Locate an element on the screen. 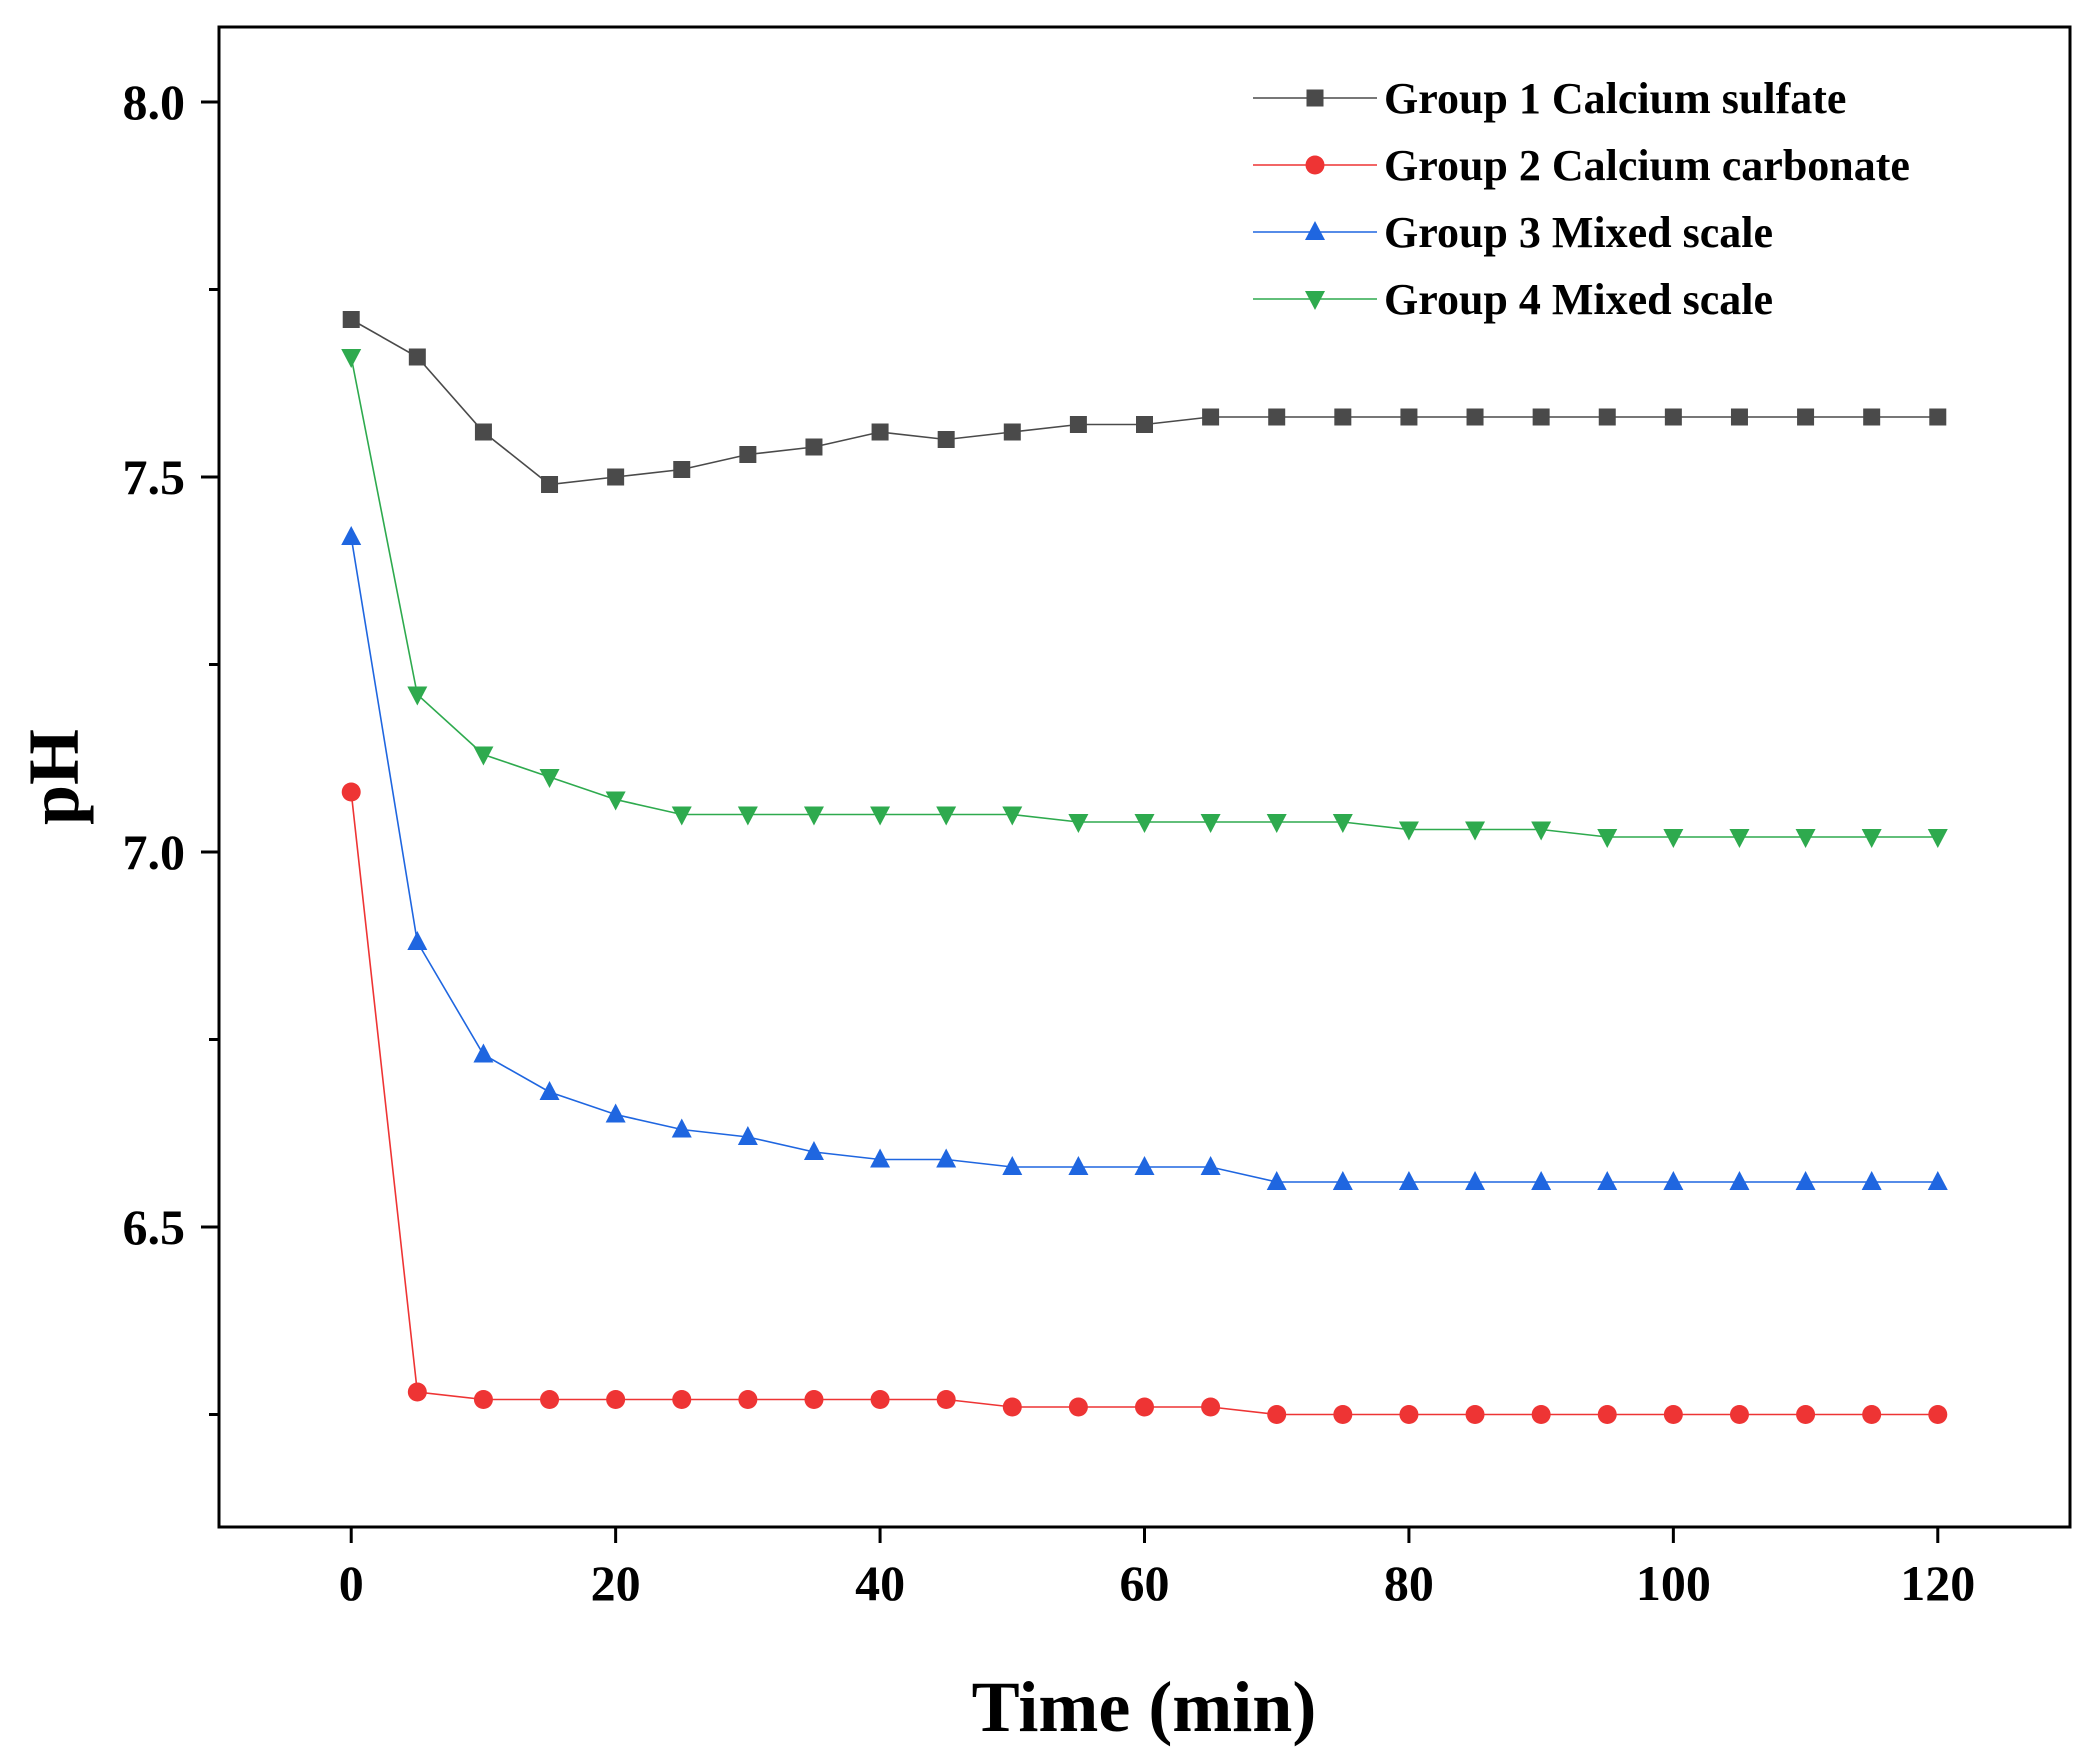 This screenshot has width=2100, height=1758. legend-item: Group 4 Mixed scale is located at coordinates (1513, 299).